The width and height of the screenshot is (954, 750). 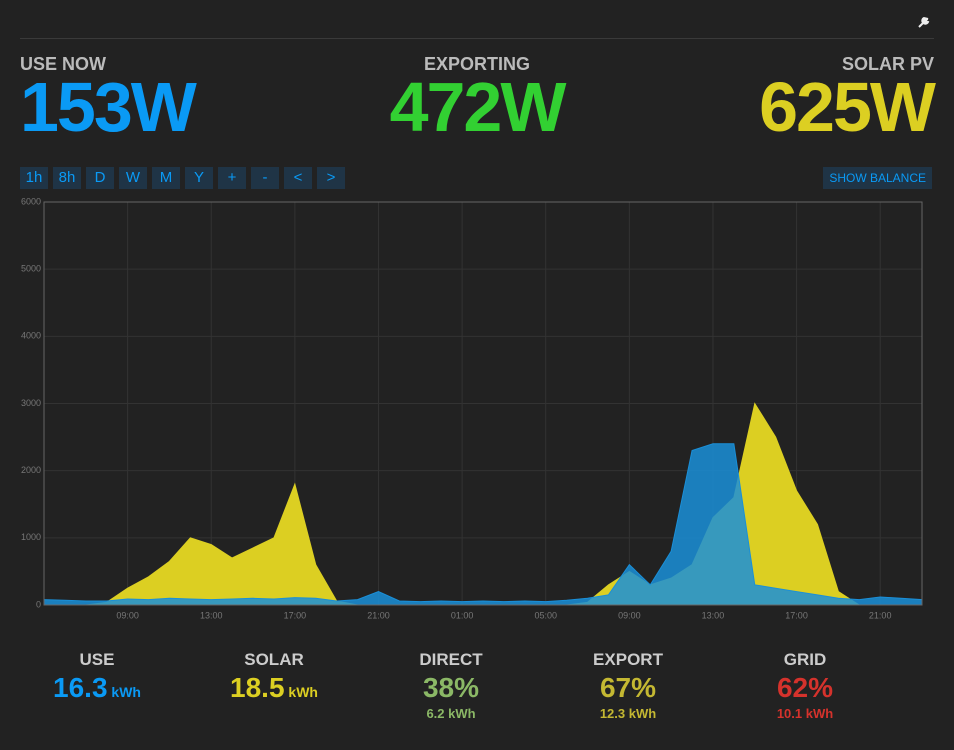 I want to click on range-button: 1h, so click(x=34, y=178).